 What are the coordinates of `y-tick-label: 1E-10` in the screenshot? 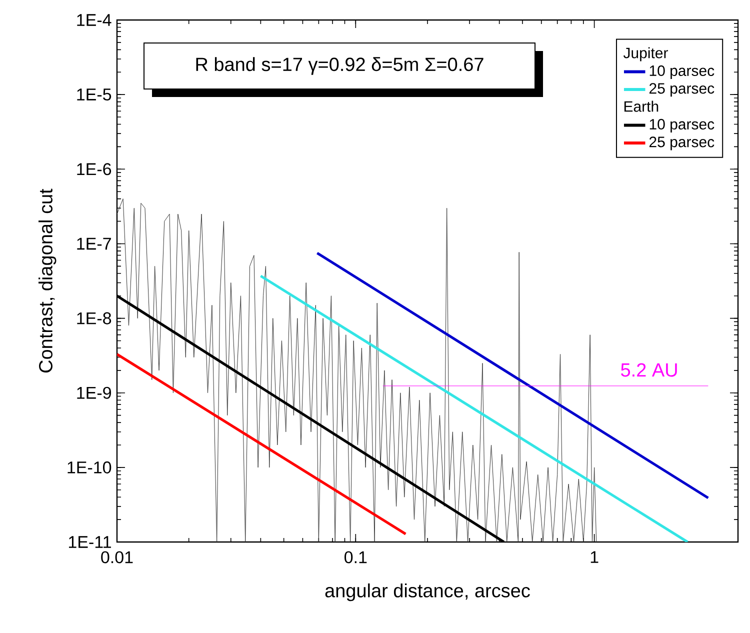 It's located at (90, 467).